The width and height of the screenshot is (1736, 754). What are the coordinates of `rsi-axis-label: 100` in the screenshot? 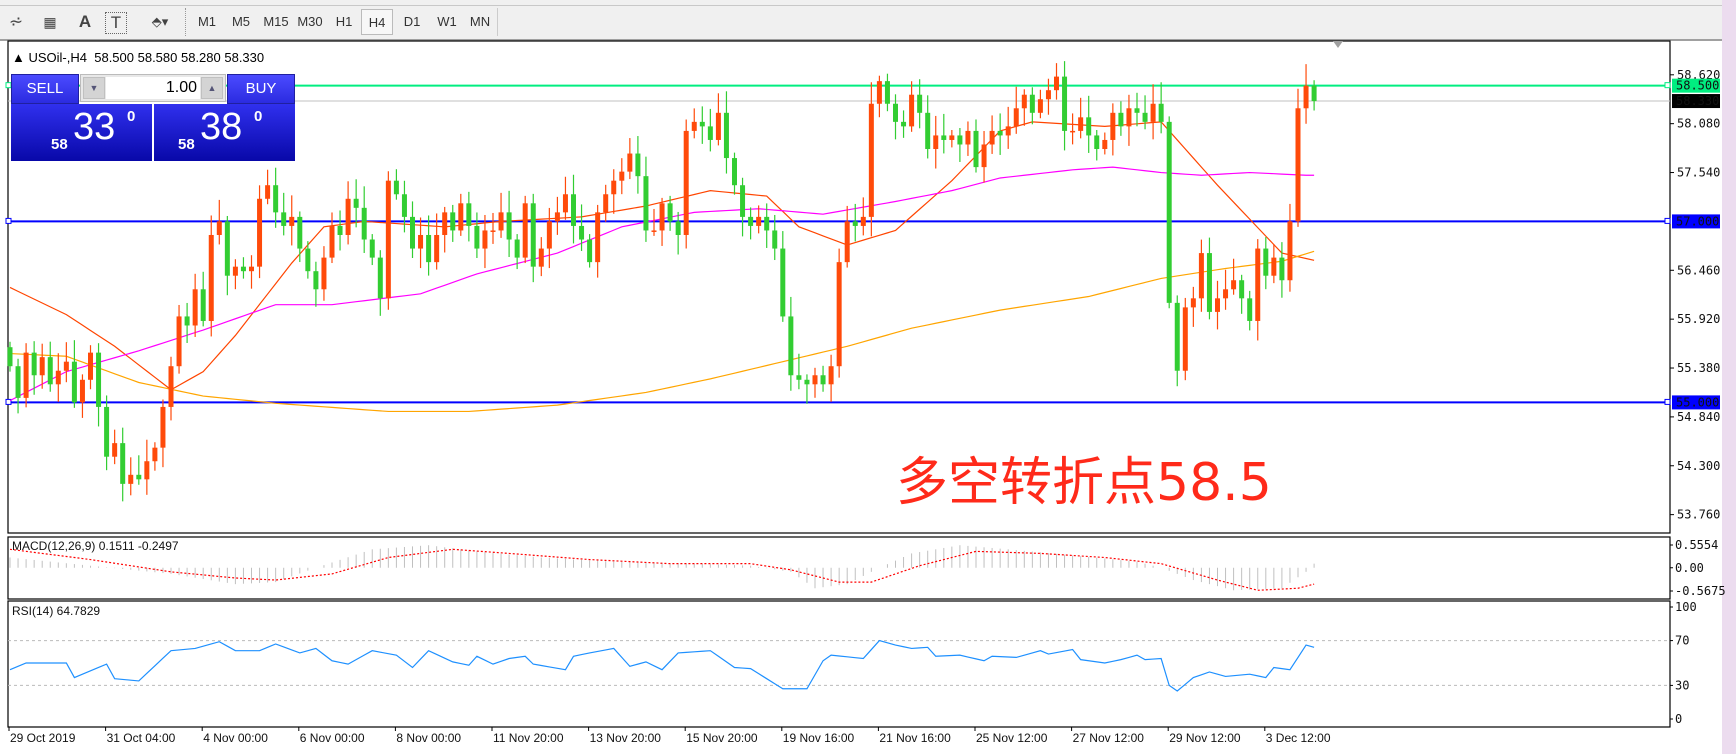 It's located at (1686, 607).